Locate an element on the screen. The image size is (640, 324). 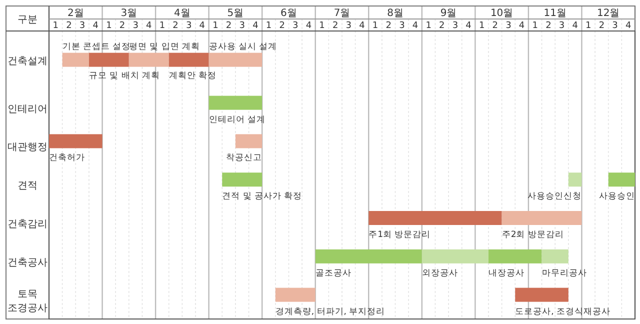
annotation: 외장공사 is located at coordinates (440, 273).